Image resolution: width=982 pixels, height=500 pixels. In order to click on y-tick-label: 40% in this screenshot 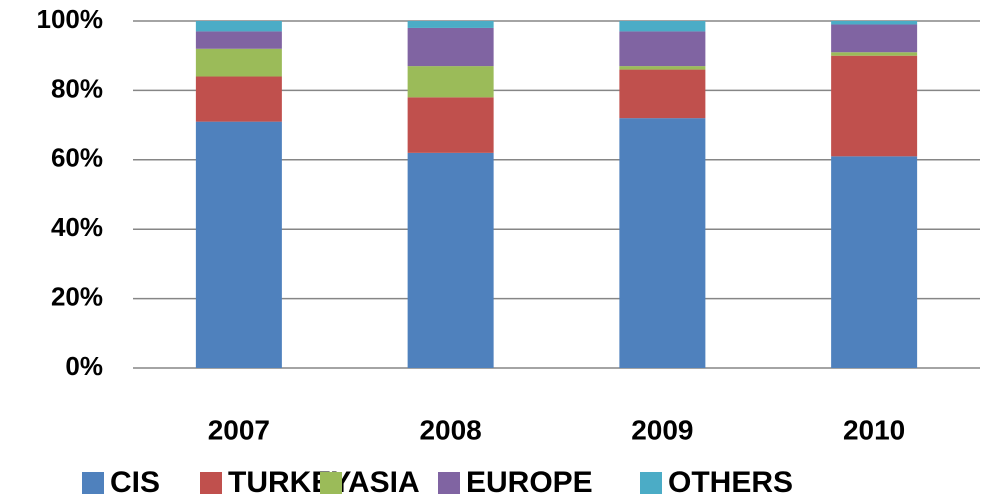, I will do `click(77, 227)`.